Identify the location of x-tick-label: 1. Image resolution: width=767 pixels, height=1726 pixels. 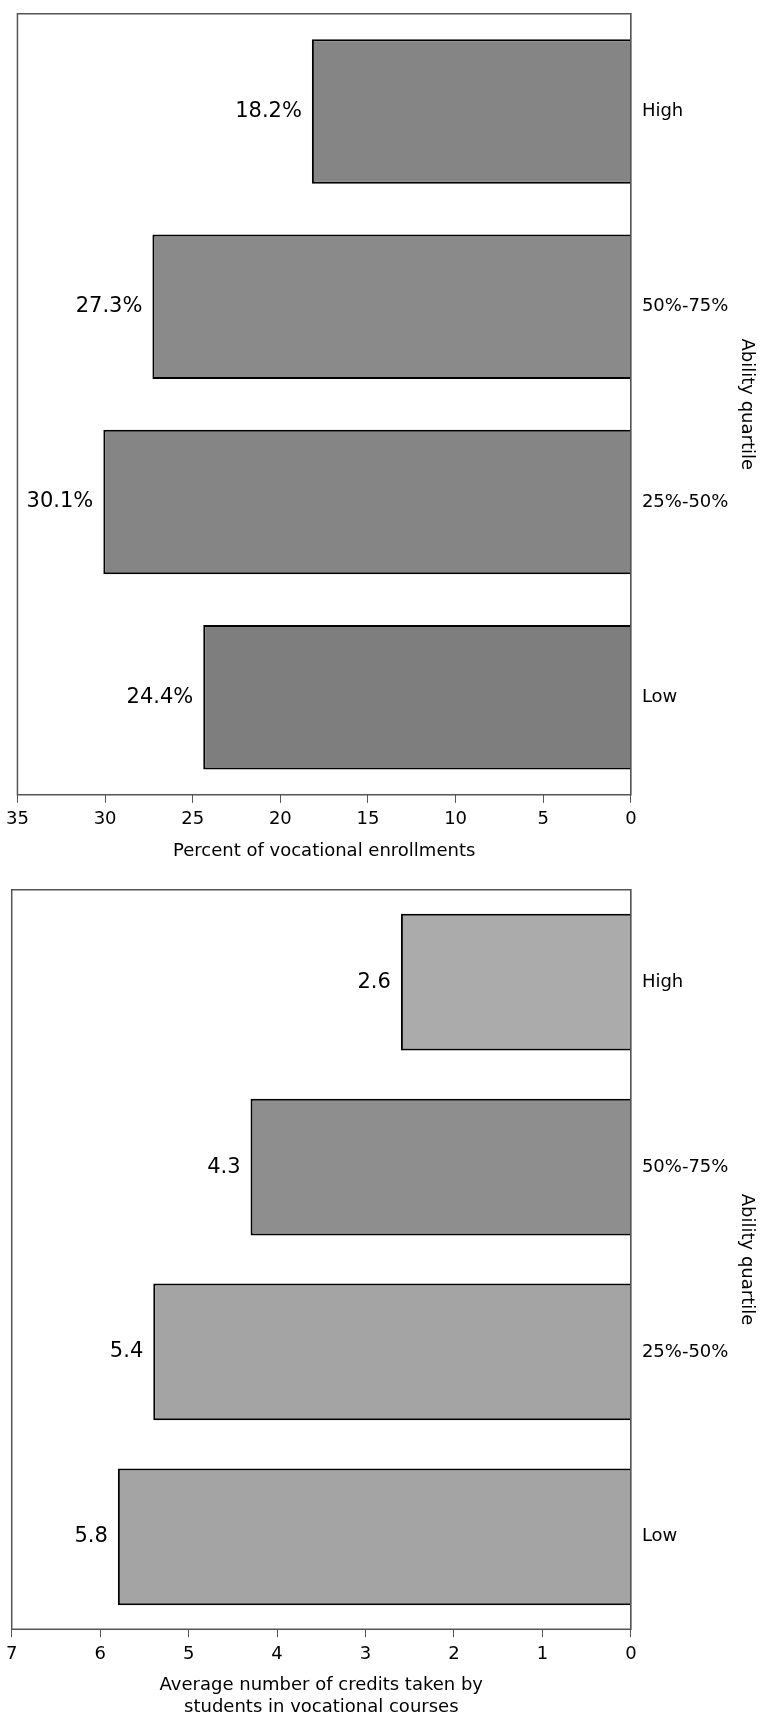
(542, 1652).